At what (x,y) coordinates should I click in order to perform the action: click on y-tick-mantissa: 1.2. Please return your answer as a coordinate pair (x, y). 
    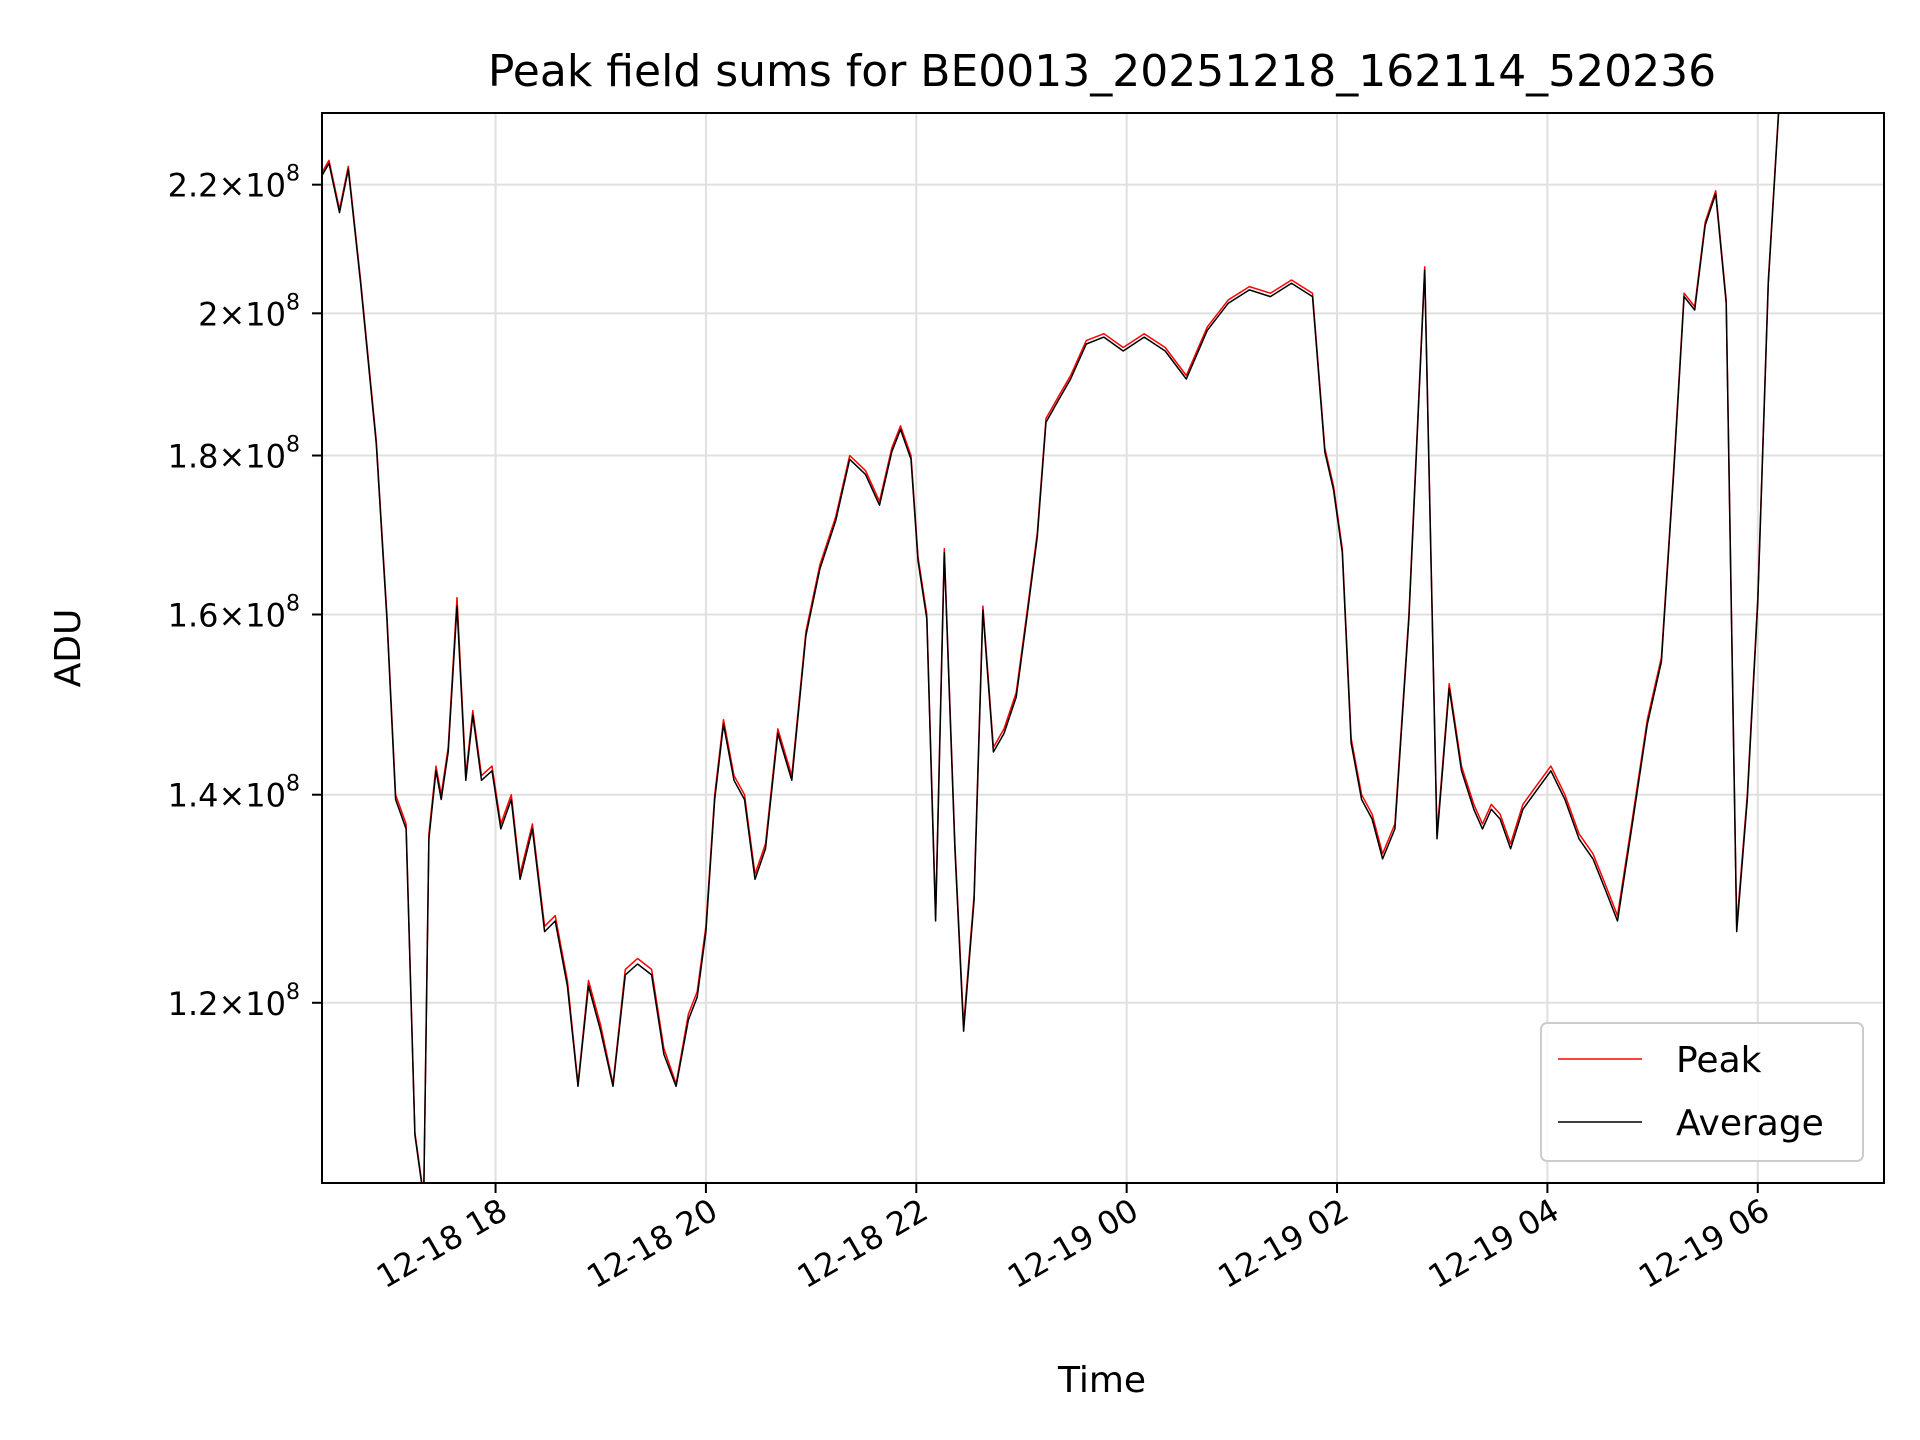
    Looking at the image, I should click on (193, 1004).